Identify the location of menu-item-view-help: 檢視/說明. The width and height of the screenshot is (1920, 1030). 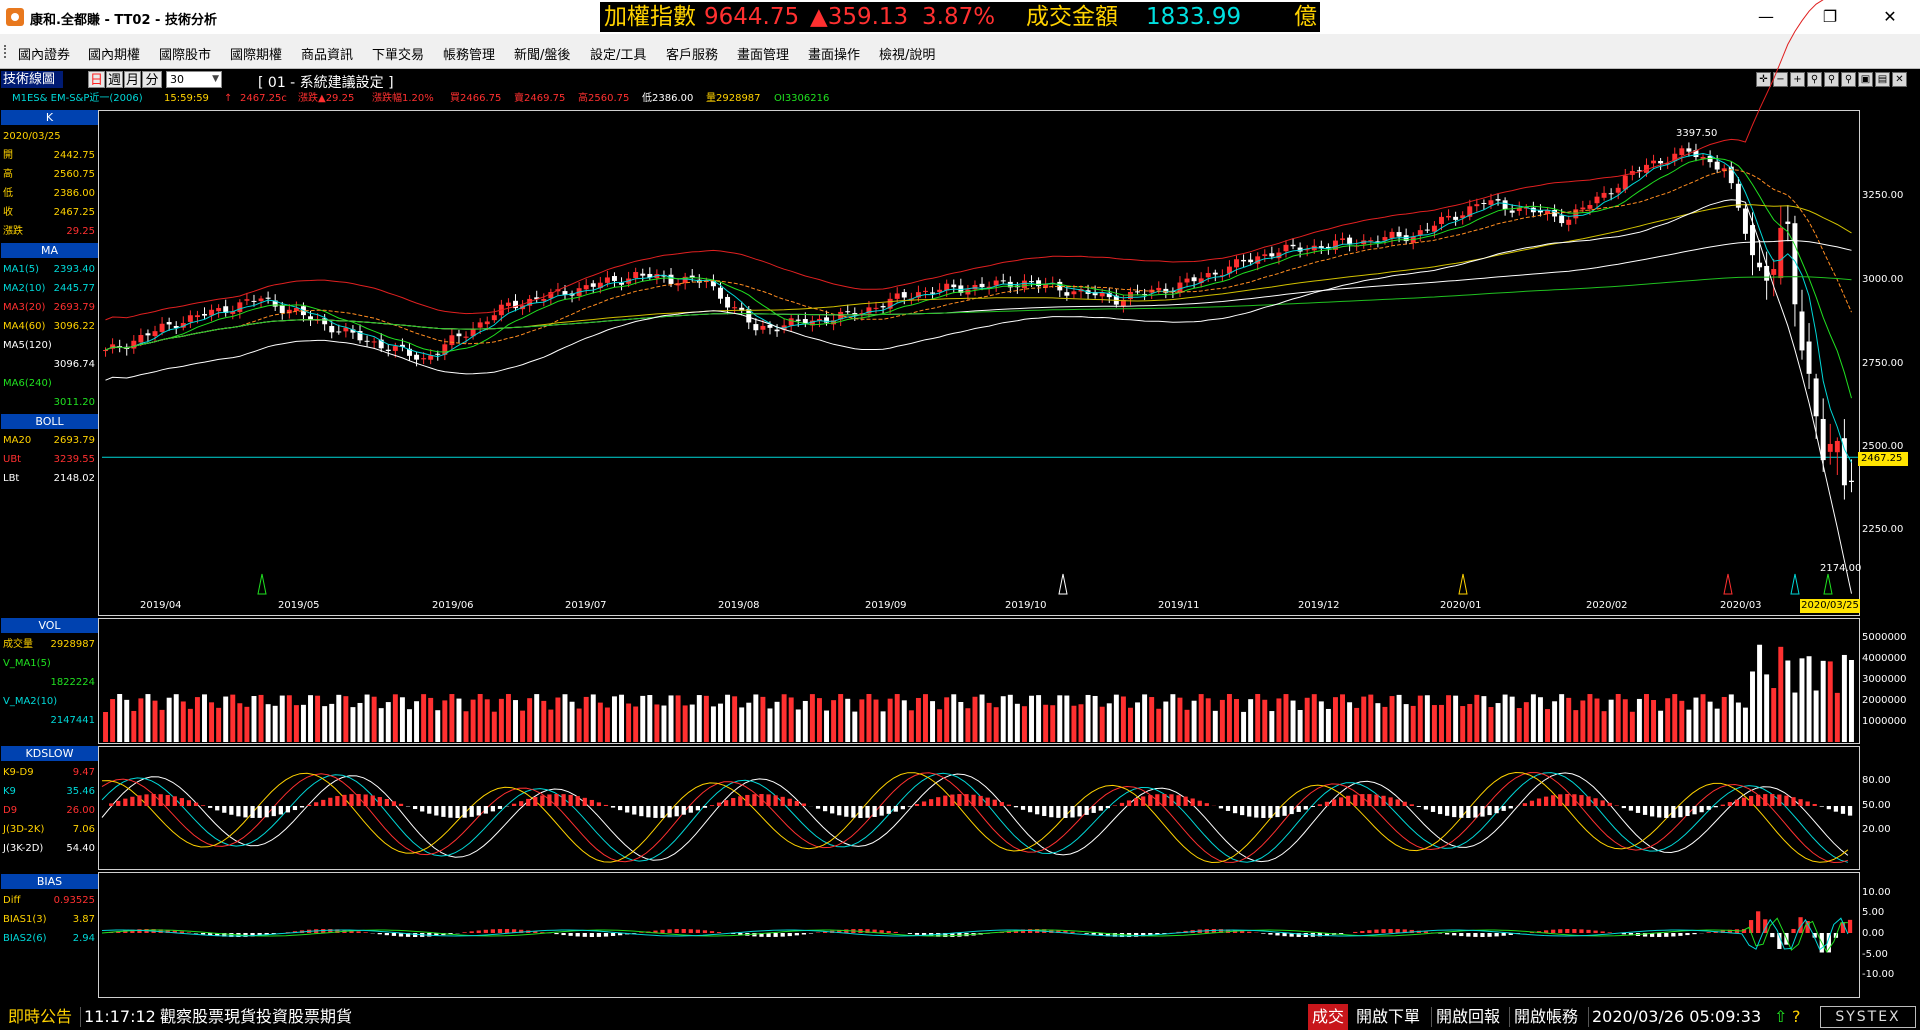
(907, 55).